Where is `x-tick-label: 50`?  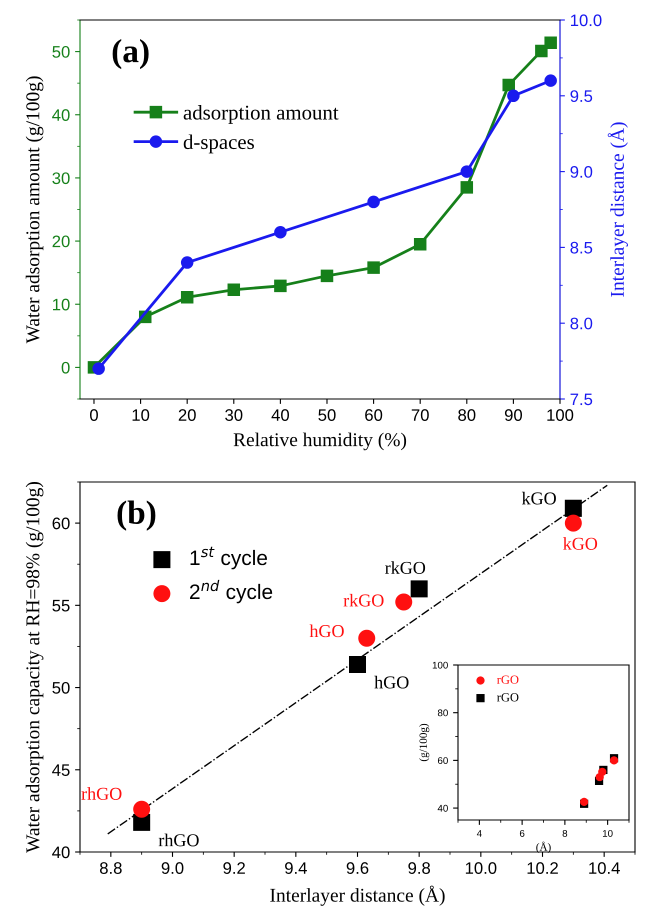 x-tick-label: 50 is located at coordinates (327, 415).